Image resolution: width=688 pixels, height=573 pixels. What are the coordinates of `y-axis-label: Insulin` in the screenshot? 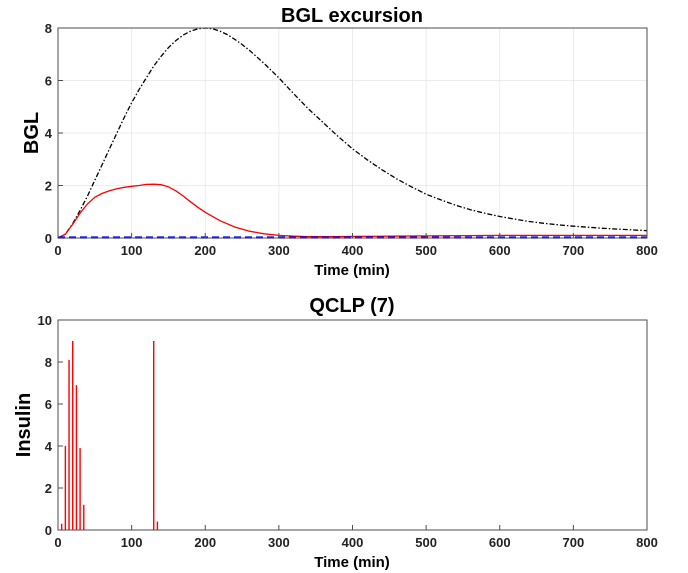 It's located at (24, 425).